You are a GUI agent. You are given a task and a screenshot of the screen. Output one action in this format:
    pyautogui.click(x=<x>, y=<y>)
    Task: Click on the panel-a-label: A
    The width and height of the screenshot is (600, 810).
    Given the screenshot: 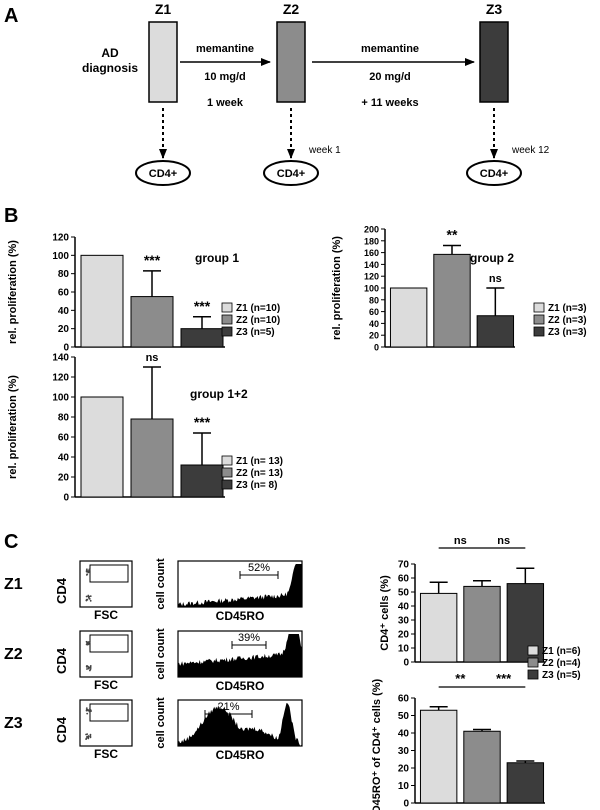 What is the action you would take?
    pyautogui.click(x=11, y=16)
    